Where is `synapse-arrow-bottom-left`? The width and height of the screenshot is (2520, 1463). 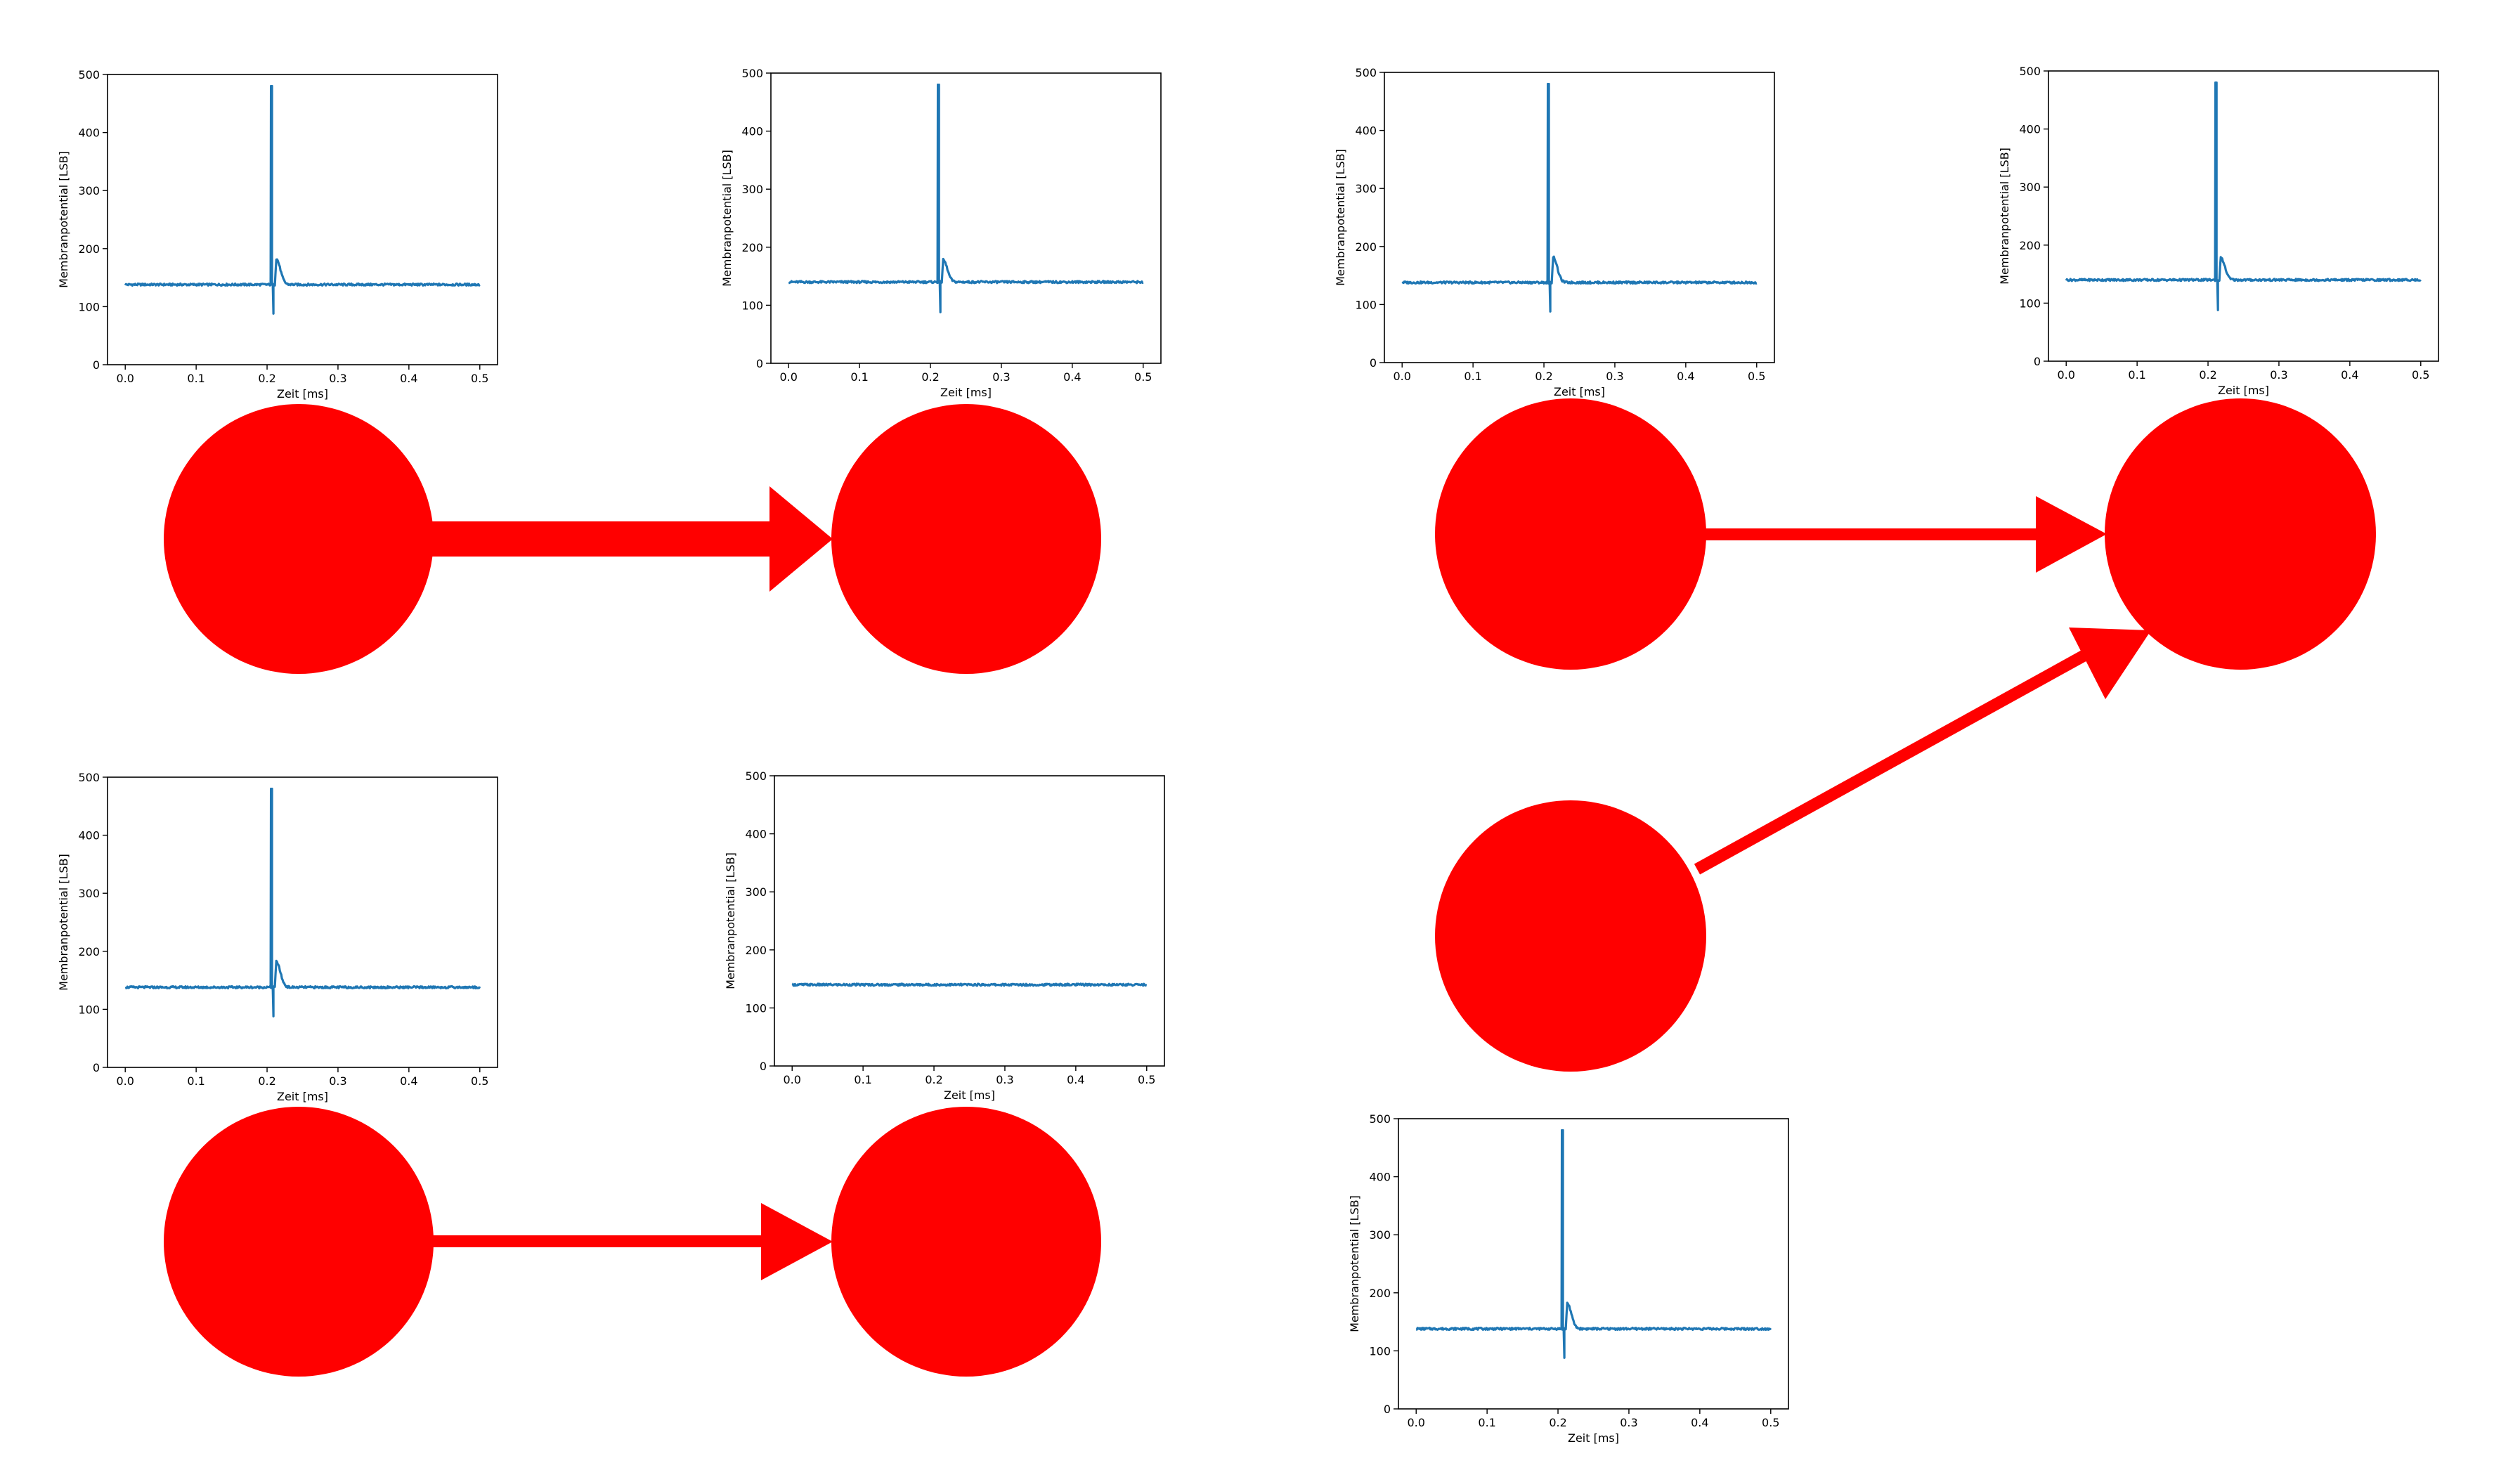 synapse-arrow-bottom-left is located at coordinates (631, 1241).